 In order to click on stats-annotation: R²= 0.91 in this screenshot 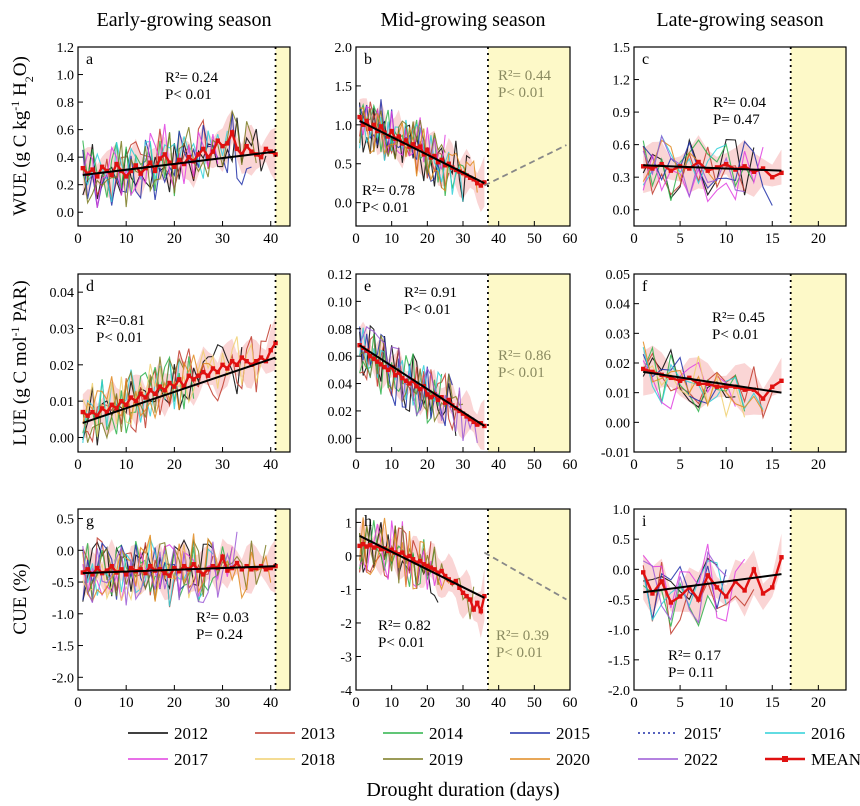, I will do `click(430, 293)`.